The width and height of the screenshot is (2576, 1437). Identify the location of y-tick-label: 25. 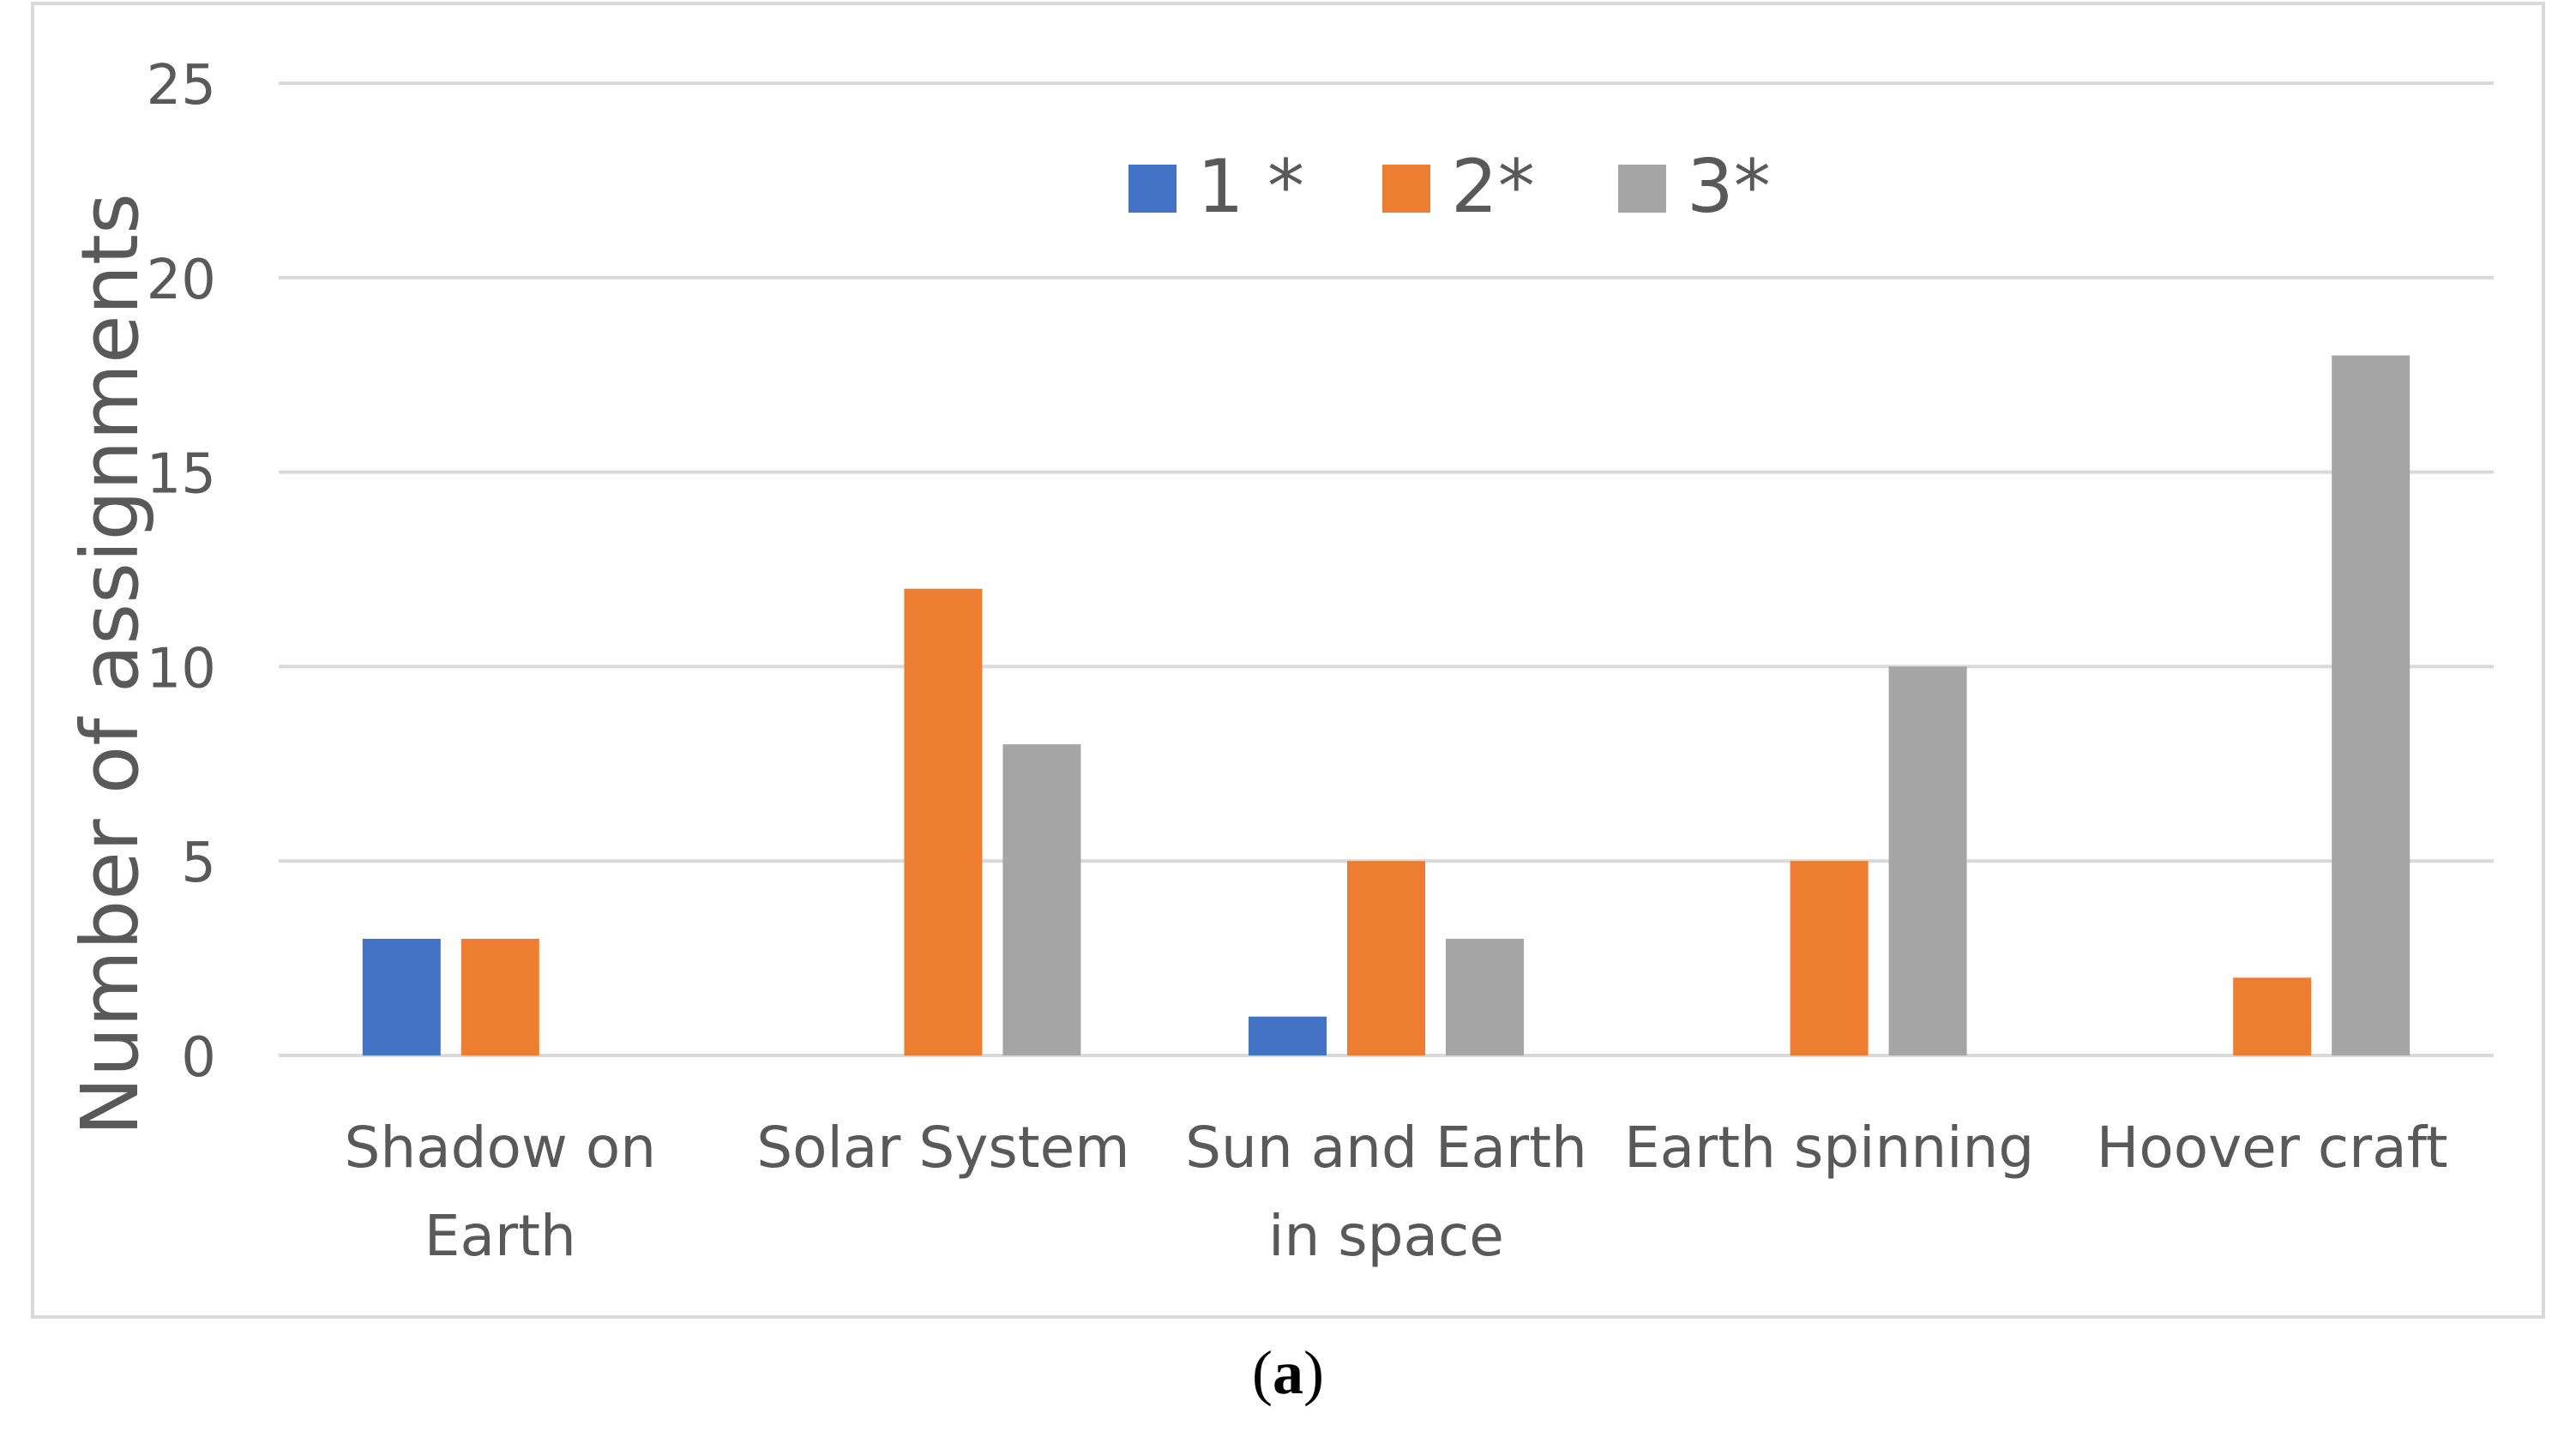
(181, 85).